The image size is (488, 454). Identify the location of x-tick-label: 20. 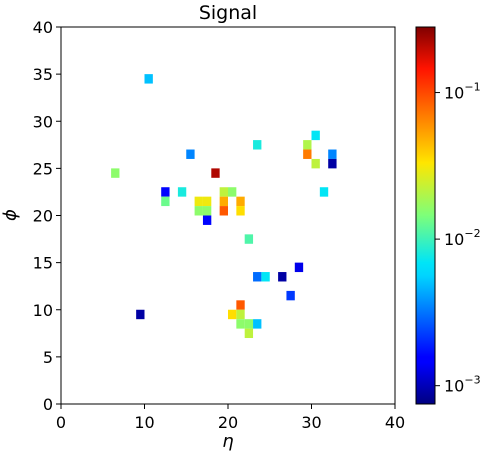
(228, 422).